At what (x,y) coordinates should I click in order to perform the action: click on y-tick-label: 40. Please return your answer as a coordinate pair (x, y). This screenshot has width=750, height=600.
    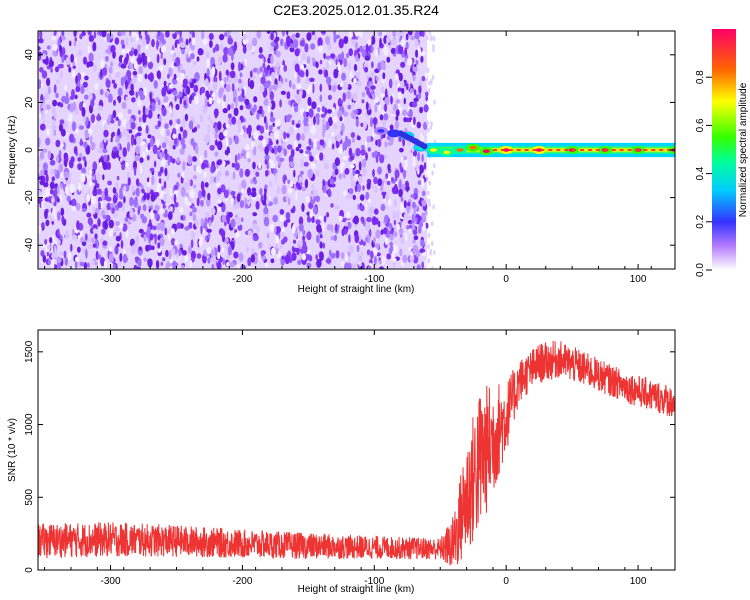
    Looking at the image, I should click on (29, 55).